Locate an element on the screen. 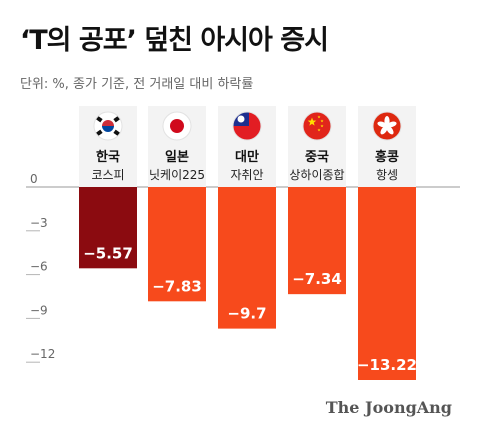 The height and width of the screenshot is (437, 480). y-tick-label: −6 is located at coordinates (39, 267).